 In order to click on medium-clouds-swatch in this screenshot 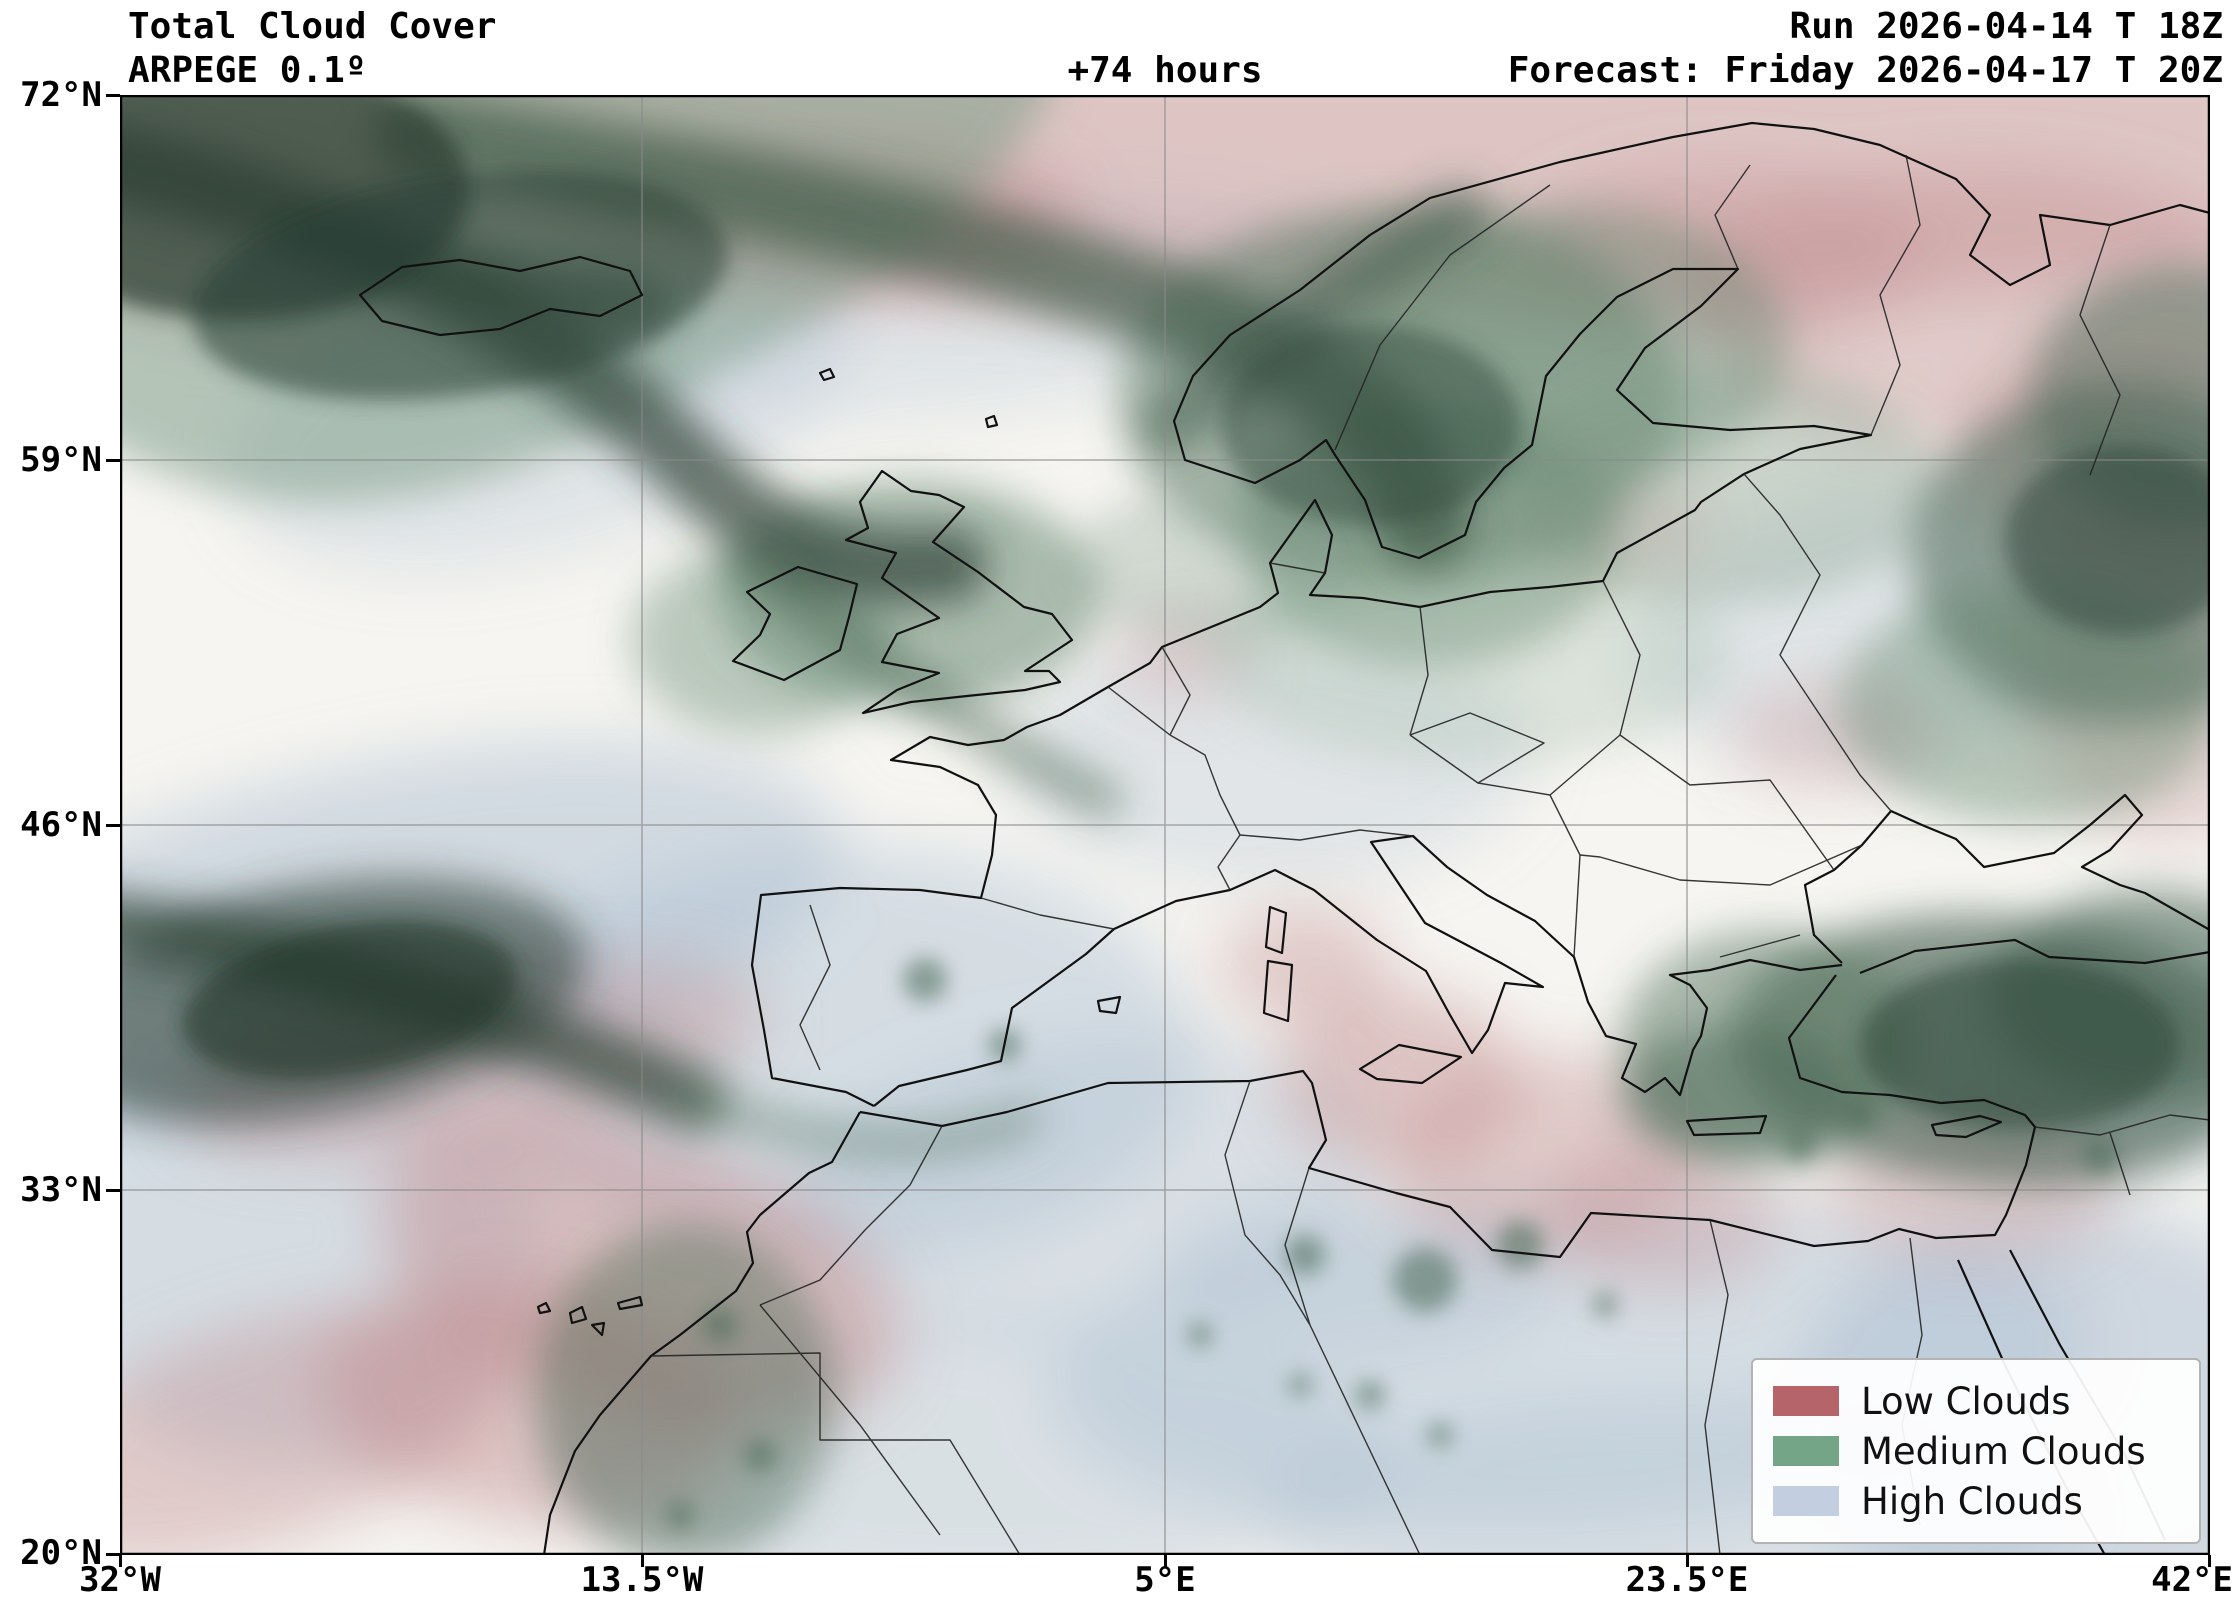, I will do `click(1806, 1451)`.